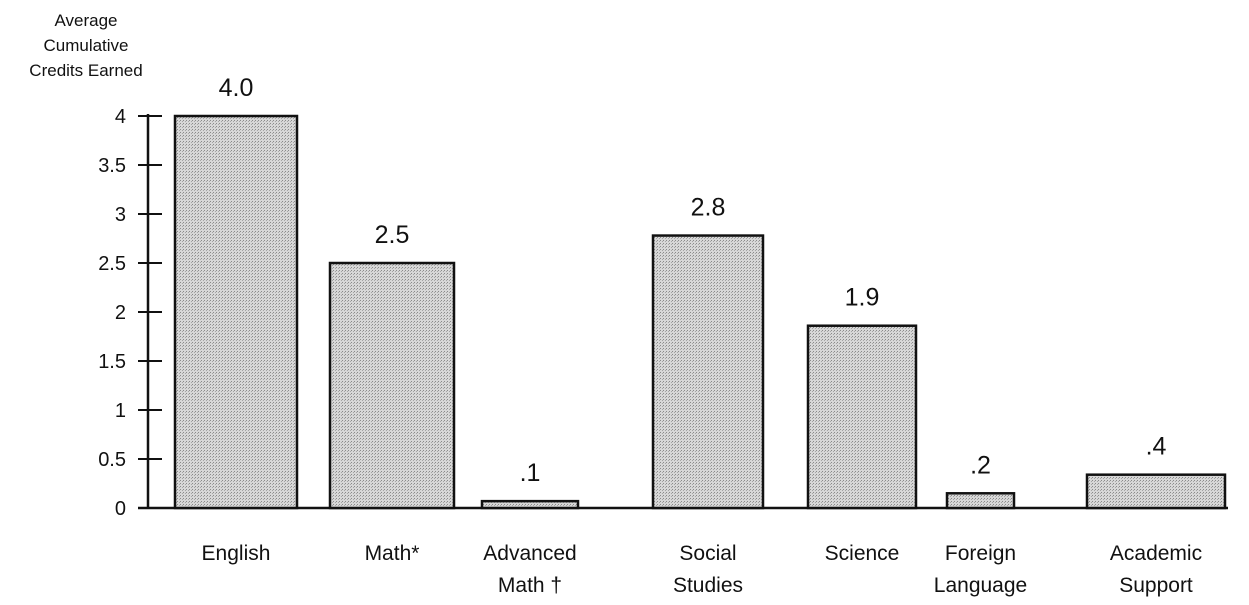 The height and width of the screenshot is (605, 1249). Describe the element at coordinates (530, 473) in the screenshot. I see `data-label: .1` at that location.